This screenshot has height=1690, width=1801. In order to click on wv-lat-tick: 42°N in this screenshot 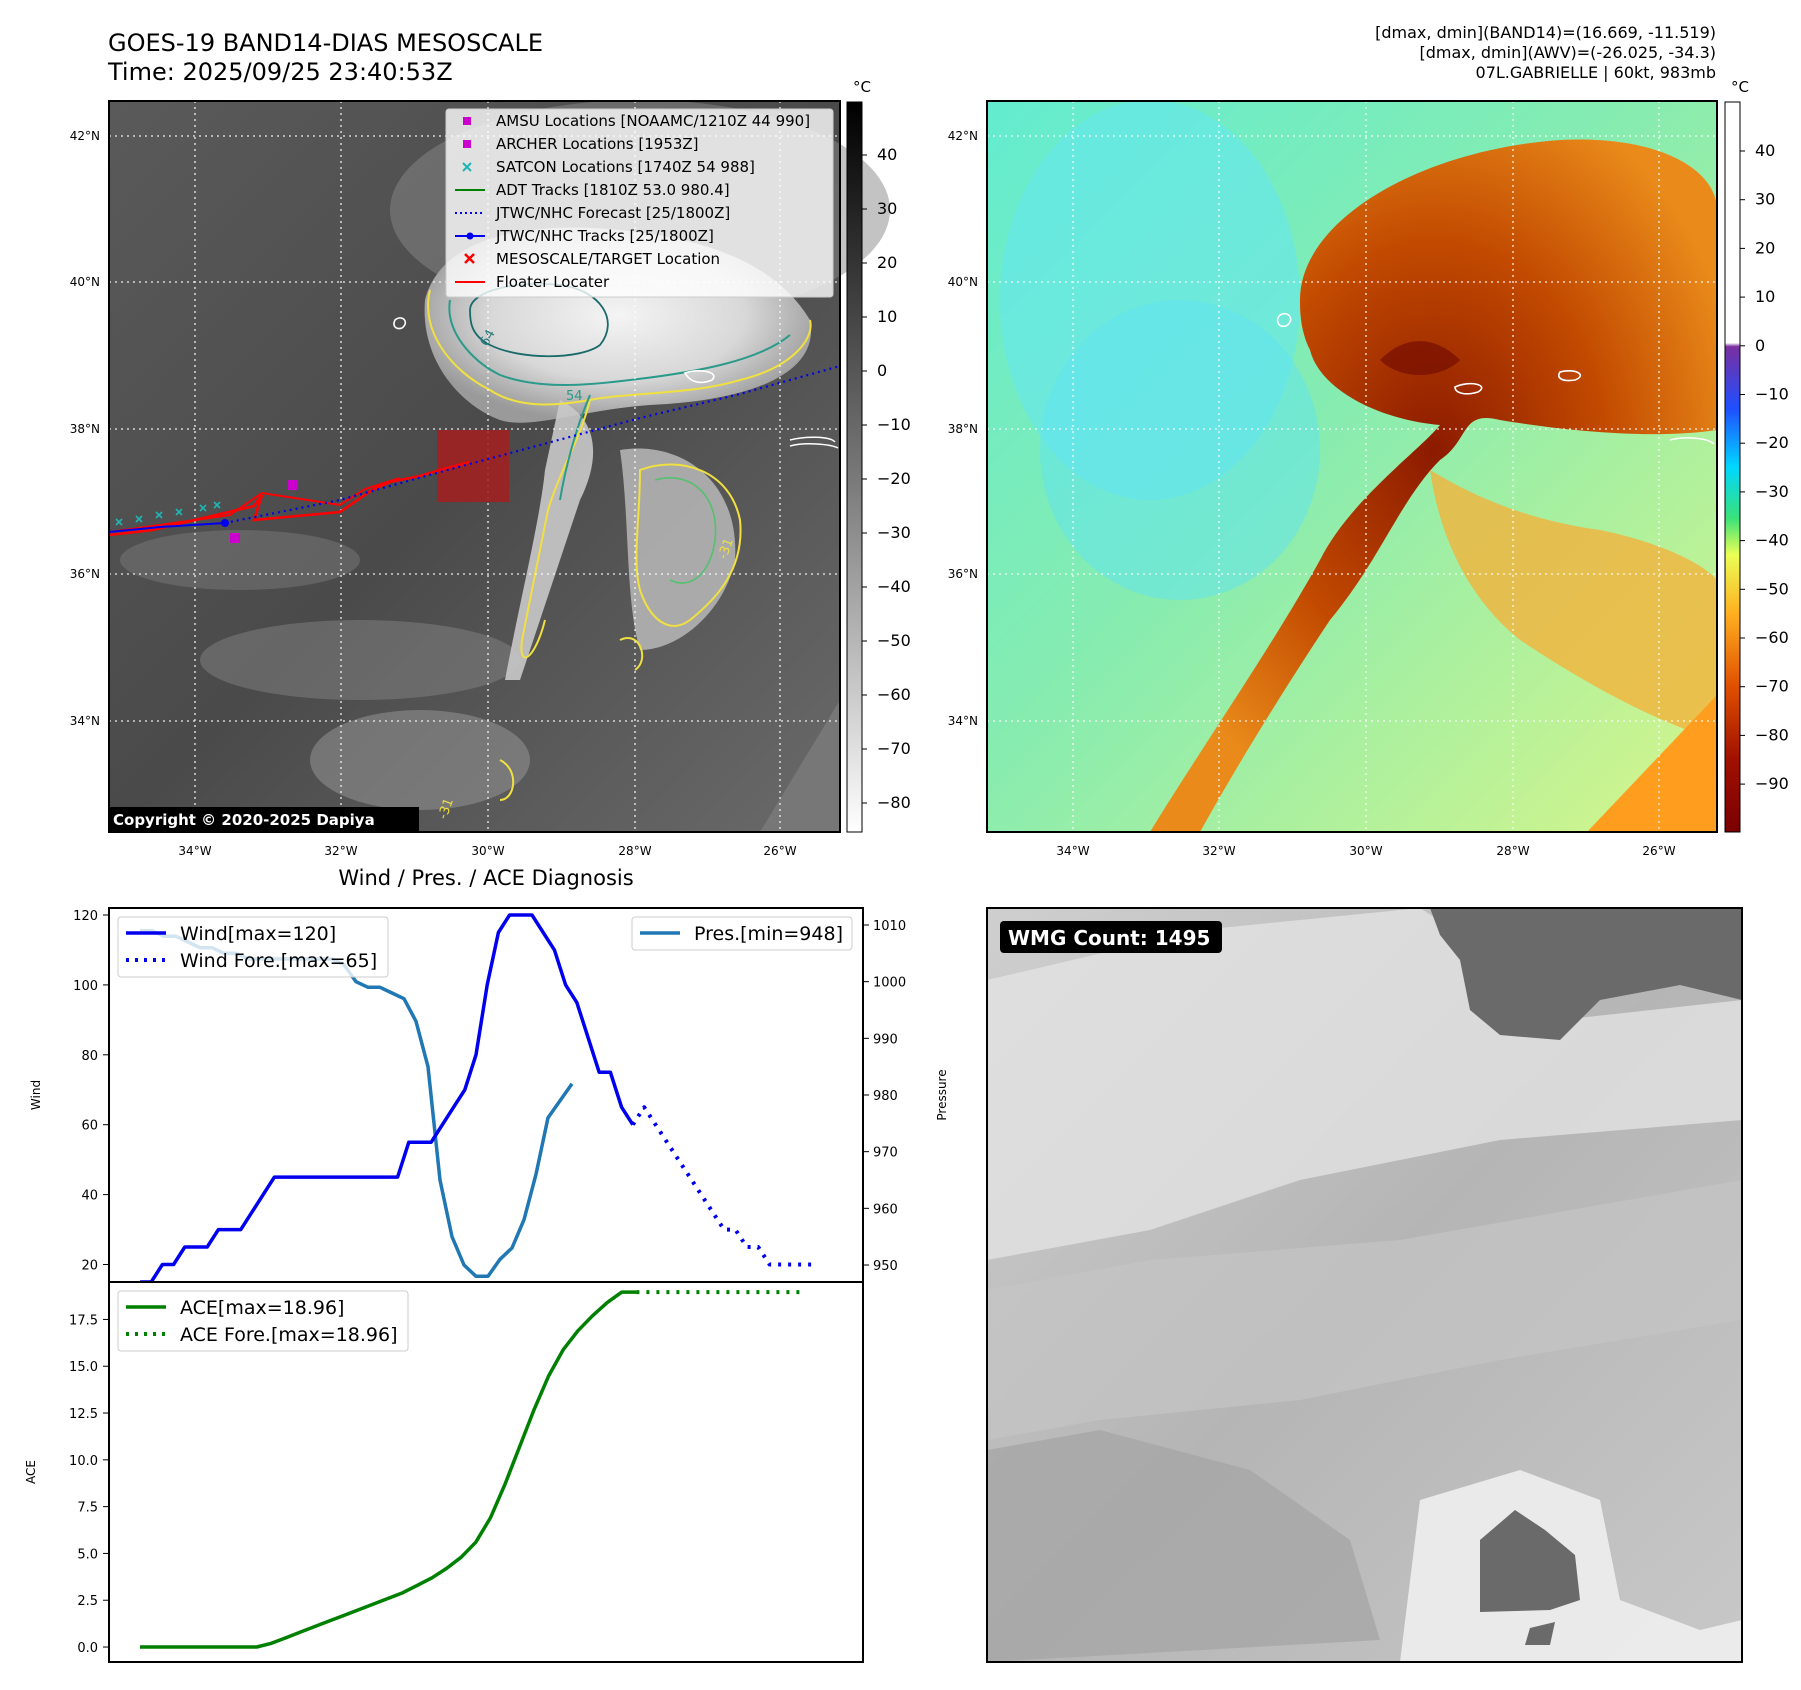, I will do `click(963, 136)`.